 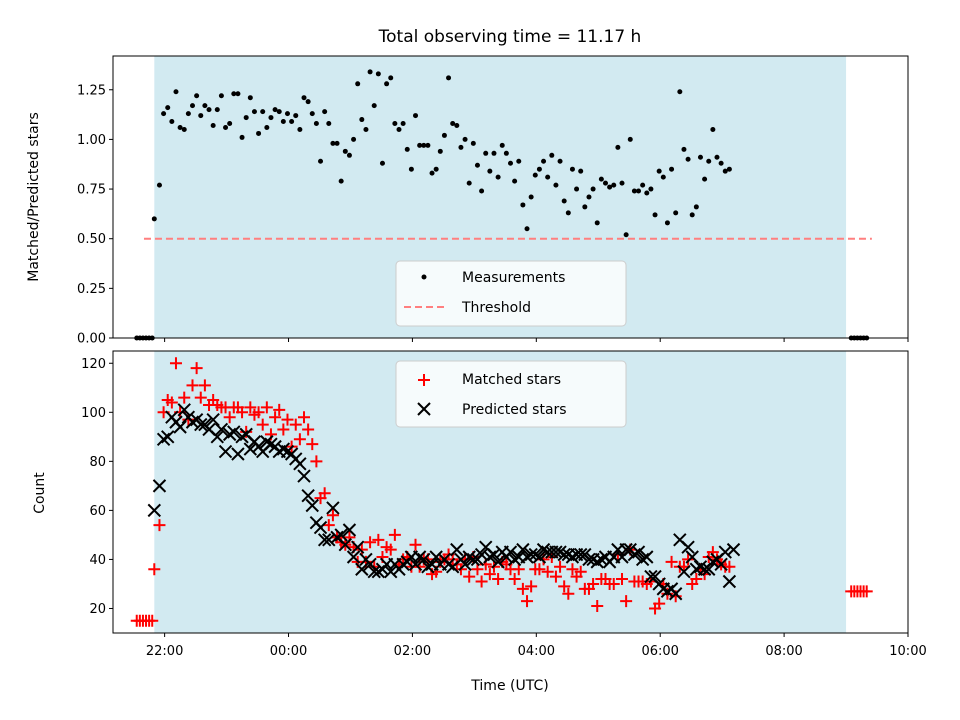 What do you see at coordinates (288, 651) in the screenshot?
I see `x-tick-label: 00:00` at bounding box center [288, 651].